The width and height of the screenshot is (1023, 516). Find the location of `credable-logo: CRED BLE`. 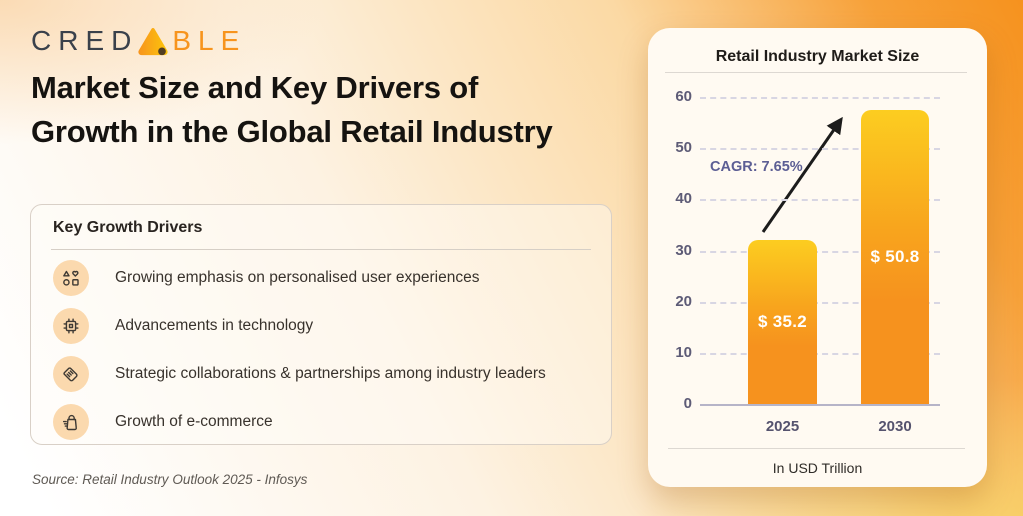

credable-logo: CRED BLE is located at coordinates (138, 41).